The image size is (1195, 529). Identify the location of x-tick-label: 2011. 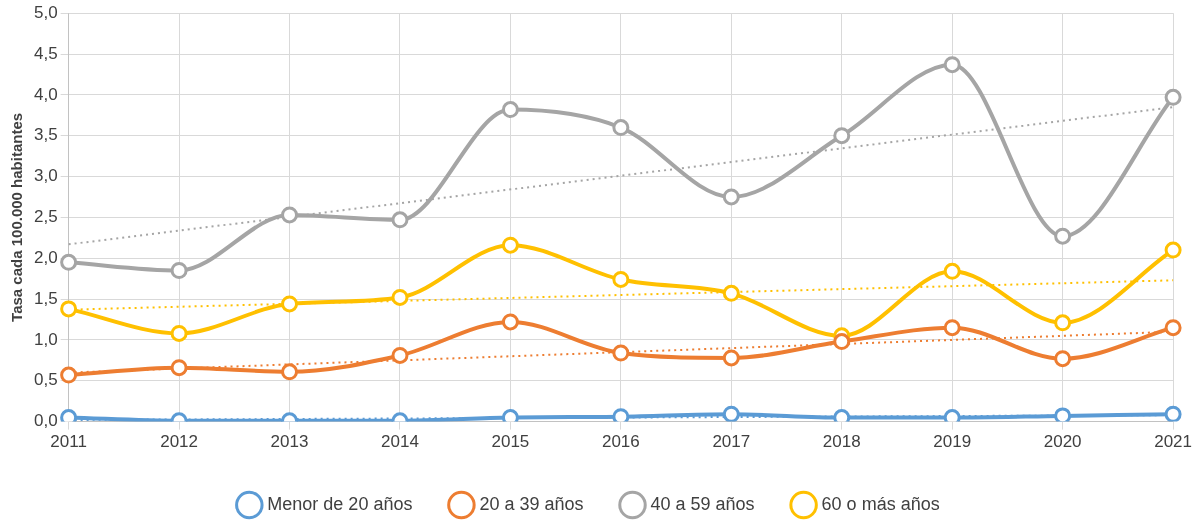
(68, 442).